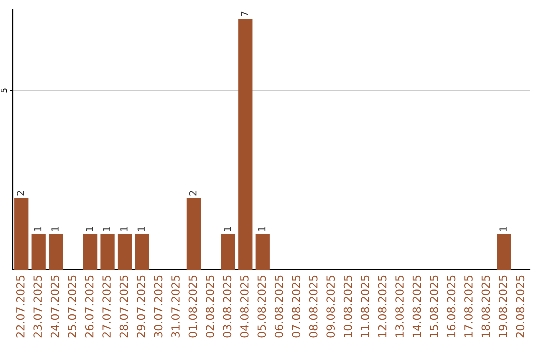  Describe the element at coordinates (158, 307) in the screenshot. I see `x-tick-label: 30.07.2025` at that location.